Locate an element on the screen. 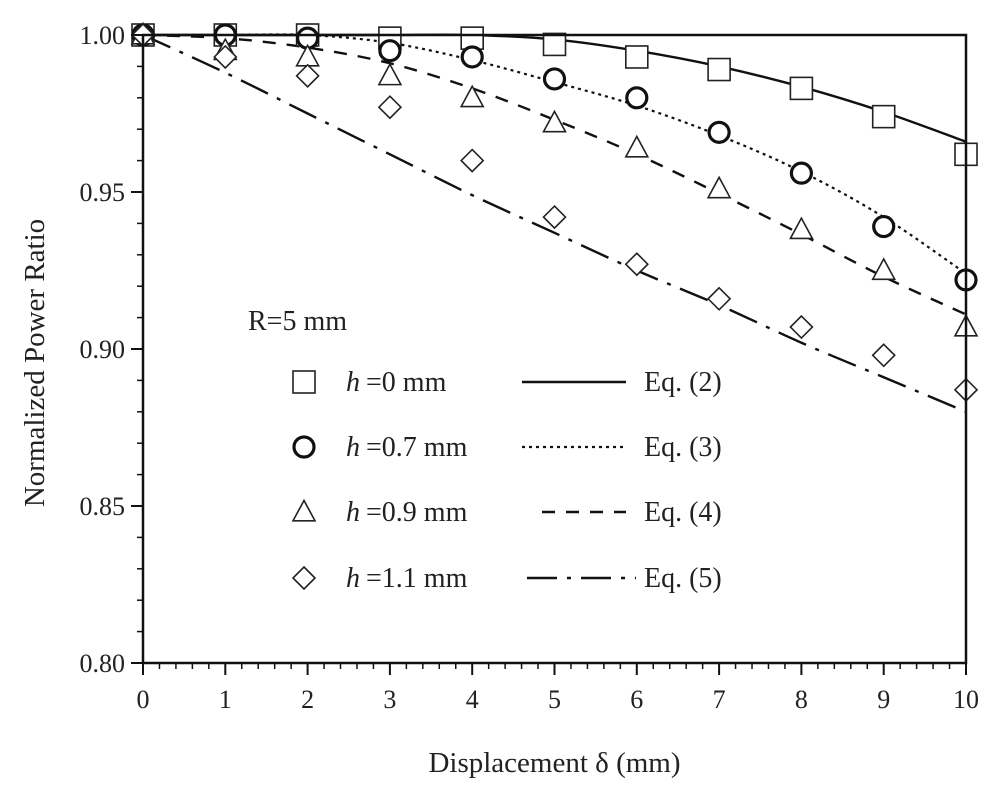 The image size is (1000, 785). legend-series-label: h =0 mm is located at coordinates (396, 382).